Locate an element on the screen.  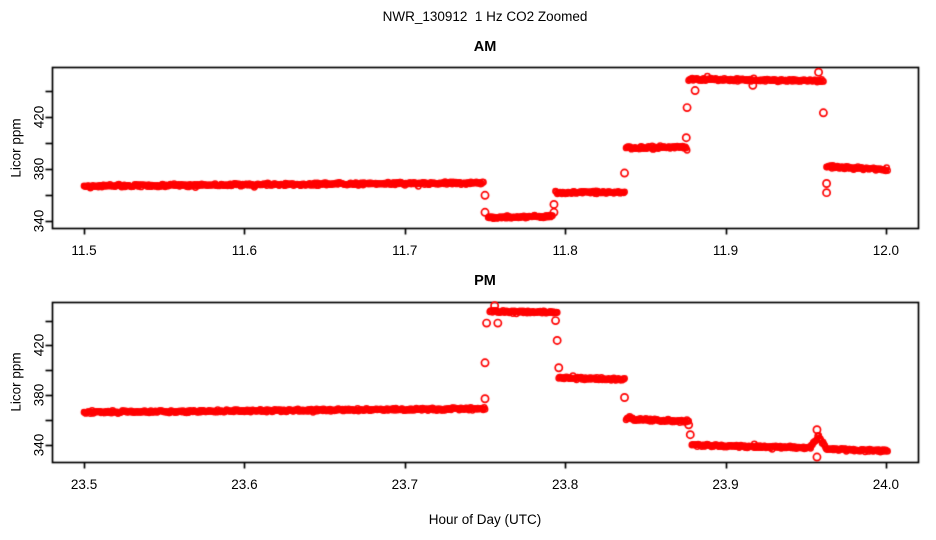
x-tick-label-pm: 23.5 is located at coordinates (84, 484).